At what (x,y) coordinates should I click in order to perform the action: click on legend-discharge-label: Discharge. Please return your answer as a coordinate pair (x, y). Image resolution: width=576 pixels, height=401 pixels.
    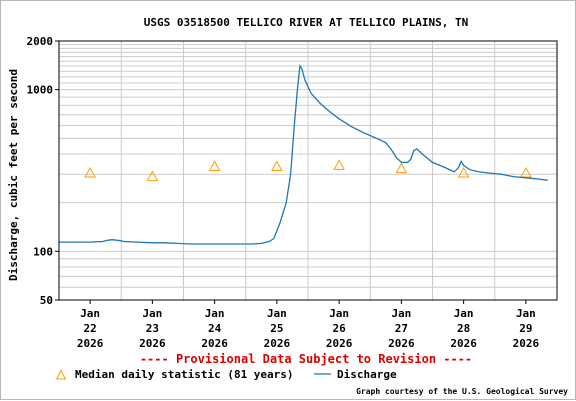
    Looking at the image, I should click on (367, 374).